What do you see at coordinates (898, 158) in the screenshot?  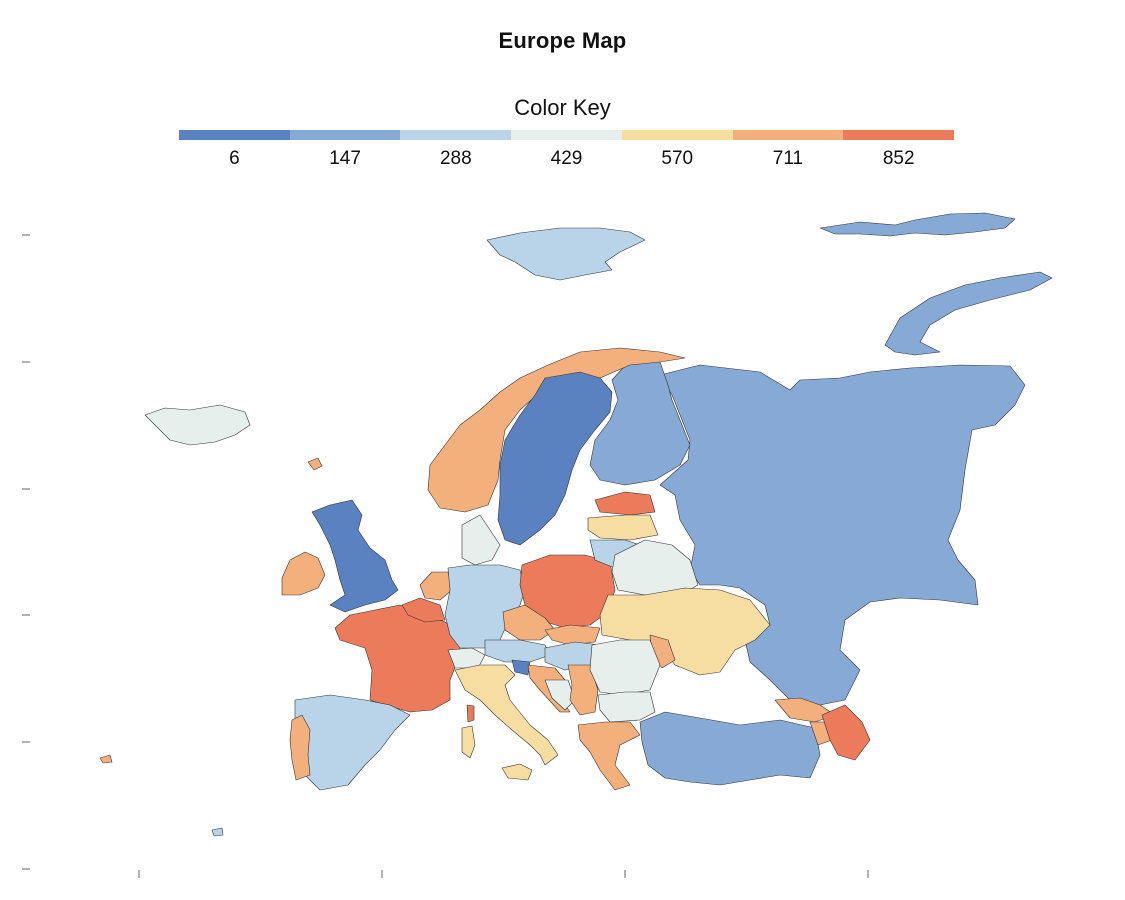 I see `legend-label: 852` at bounding box center [898, 158].